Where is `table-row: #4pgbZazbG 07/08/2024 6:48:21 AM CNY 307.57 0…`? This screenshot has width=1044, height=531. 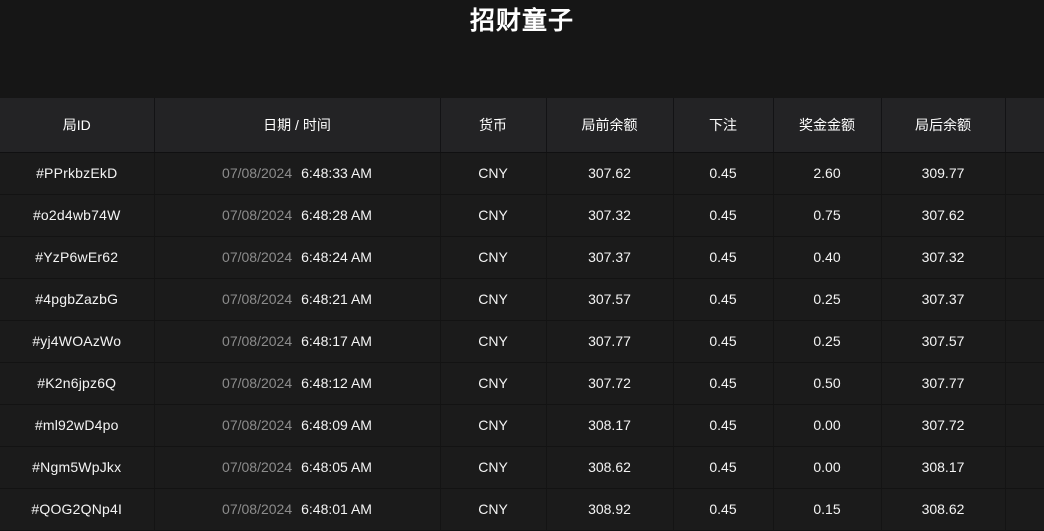
table-row: #4pgbZazbG 07/08/2024 6:48:21 AM CNY 307.57 0… is located at coordinates (522, 299).